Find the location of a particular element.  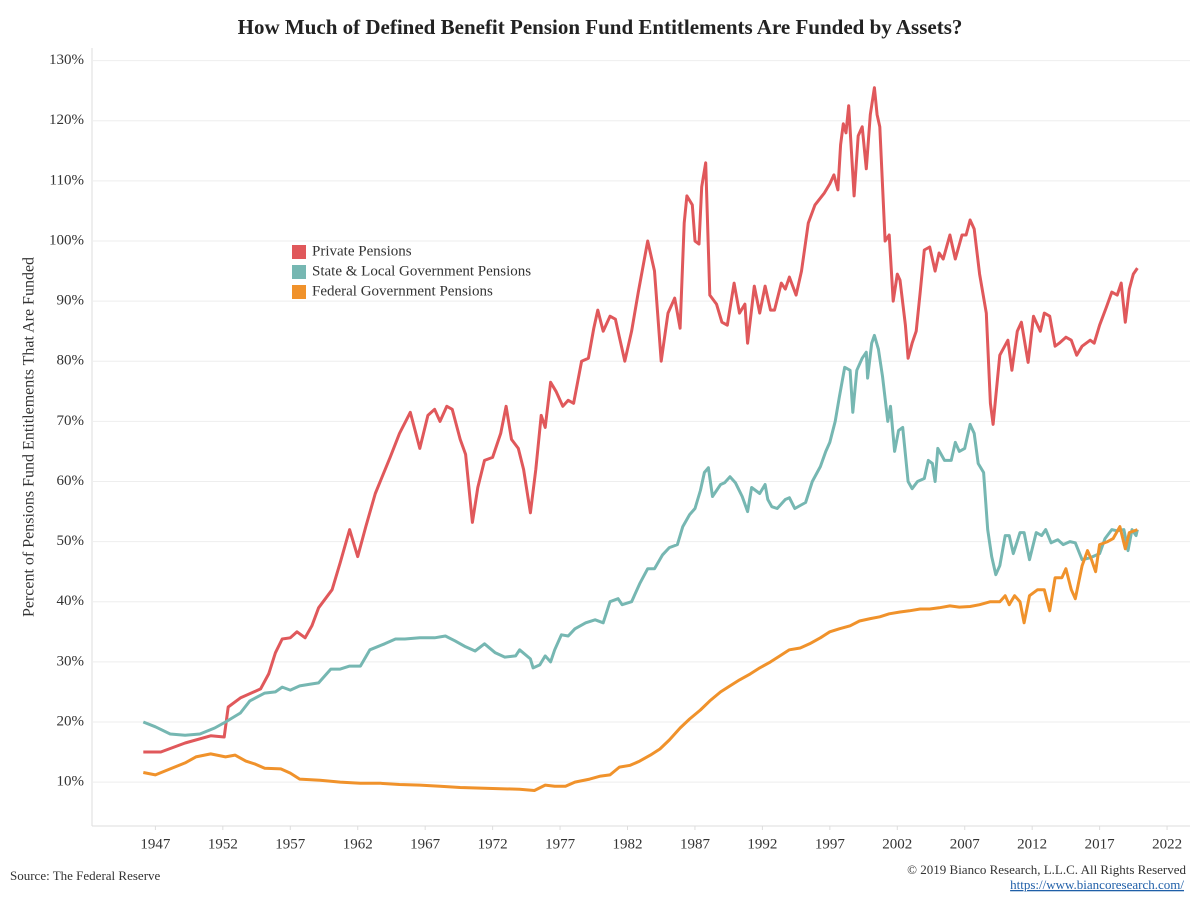

y-tick-label: 120% is located at coordinates (66, 120).